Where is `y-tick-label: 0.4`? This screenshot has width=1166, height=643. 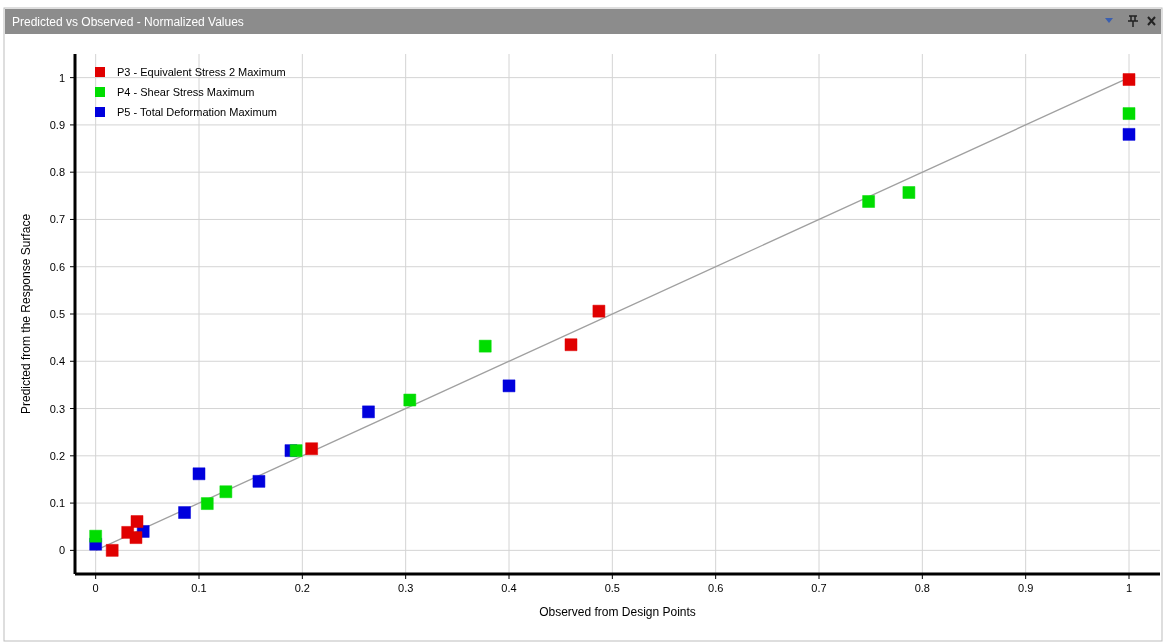 y-tick-label: 0.4 is located at coordinates (57, 361).